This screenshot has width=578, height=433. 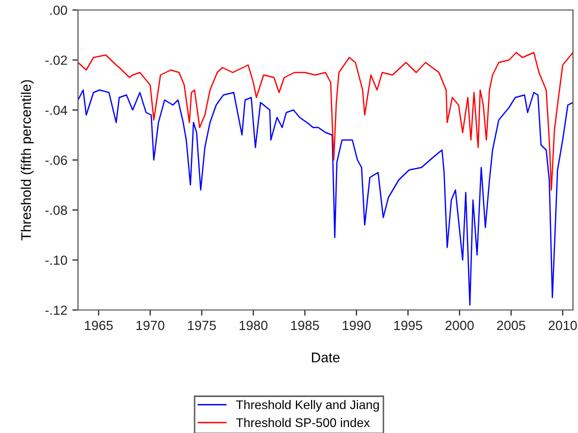 What do you see at coordinates (356, 325) in the screenshot?
I see `x-tick-label: 1990` at bounding box center [356, 325].